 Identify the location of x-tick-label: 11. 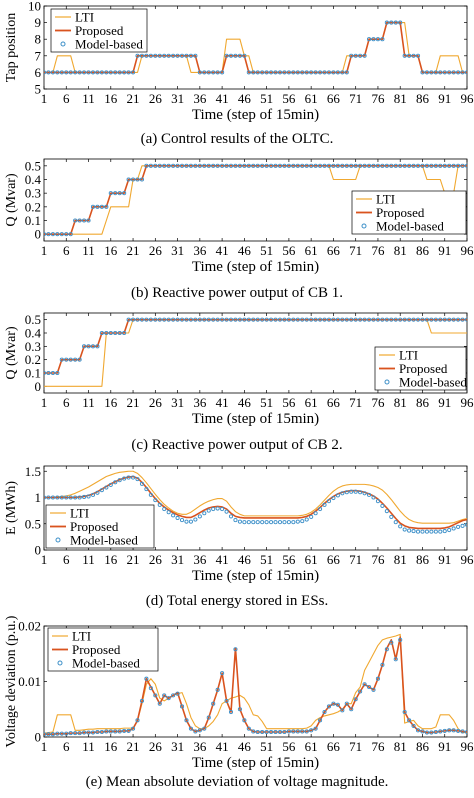
(88, 250).